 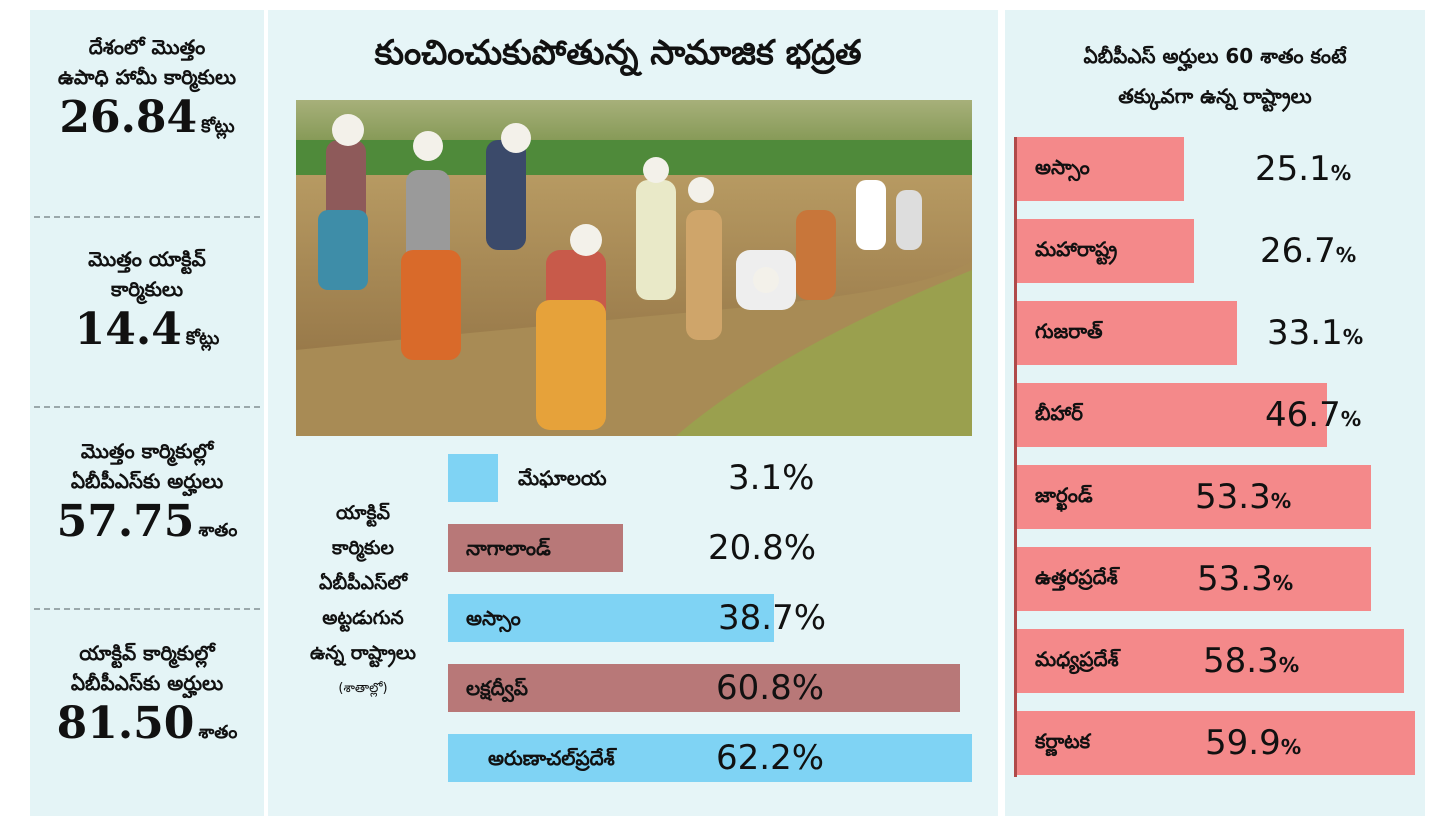 I want to click on right-chart-axis, so click(x=1015, y=457).